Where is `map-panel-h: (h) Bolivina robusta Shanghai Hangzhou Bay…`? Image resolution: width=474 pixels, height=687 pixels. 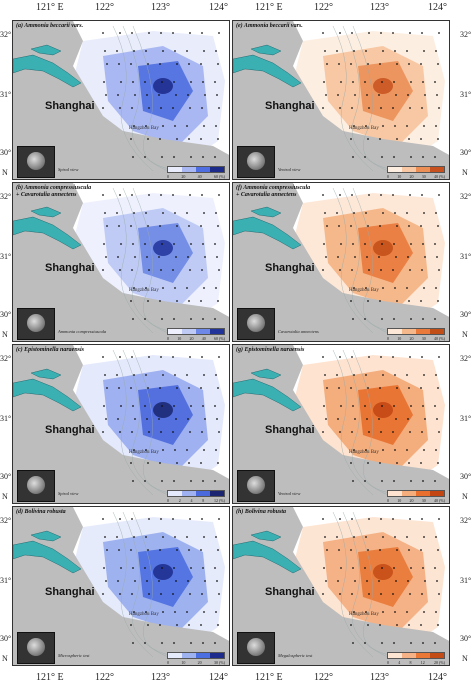 map-panel-h: (h) Bolivina robusta Shanghai Hangzhou Bay… is located at coordinates (341, 586).